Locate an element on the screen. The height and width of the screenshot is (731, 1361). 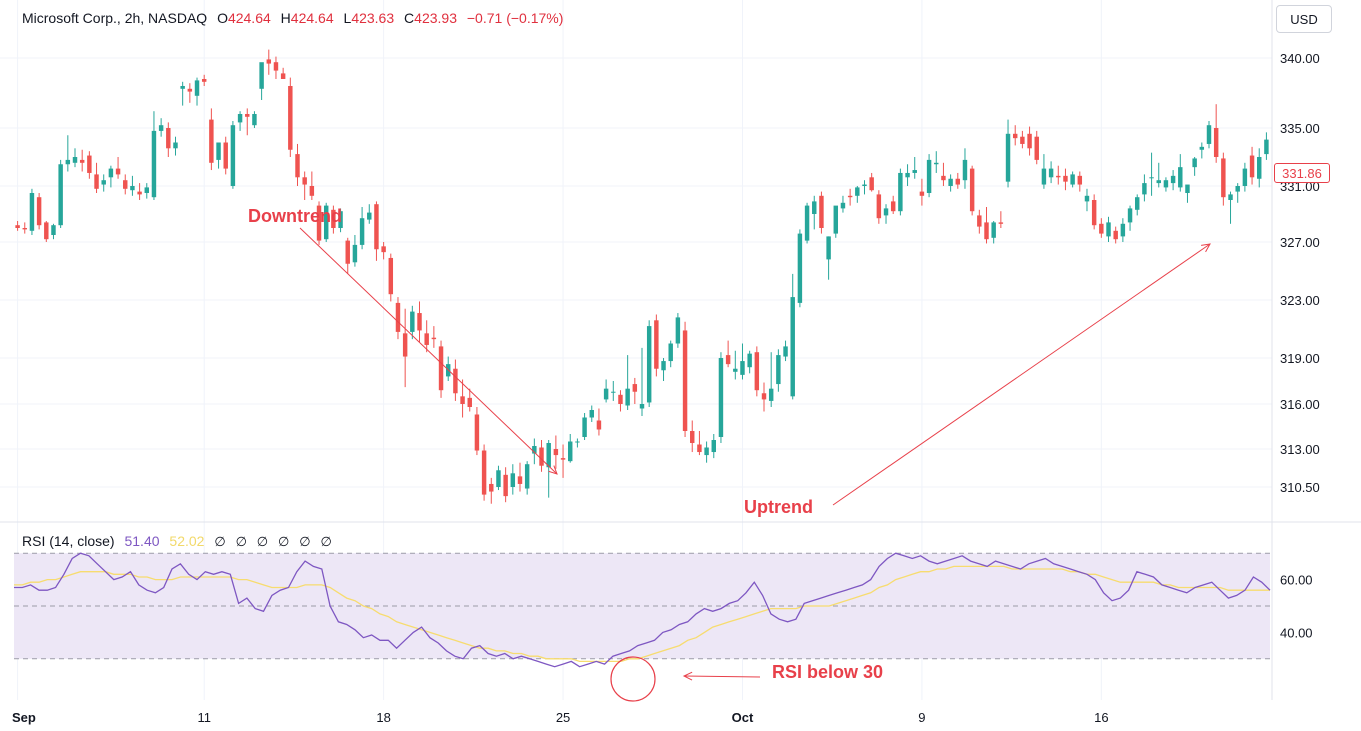
time-tick-label: 11 is located at coordinates (204, 717).